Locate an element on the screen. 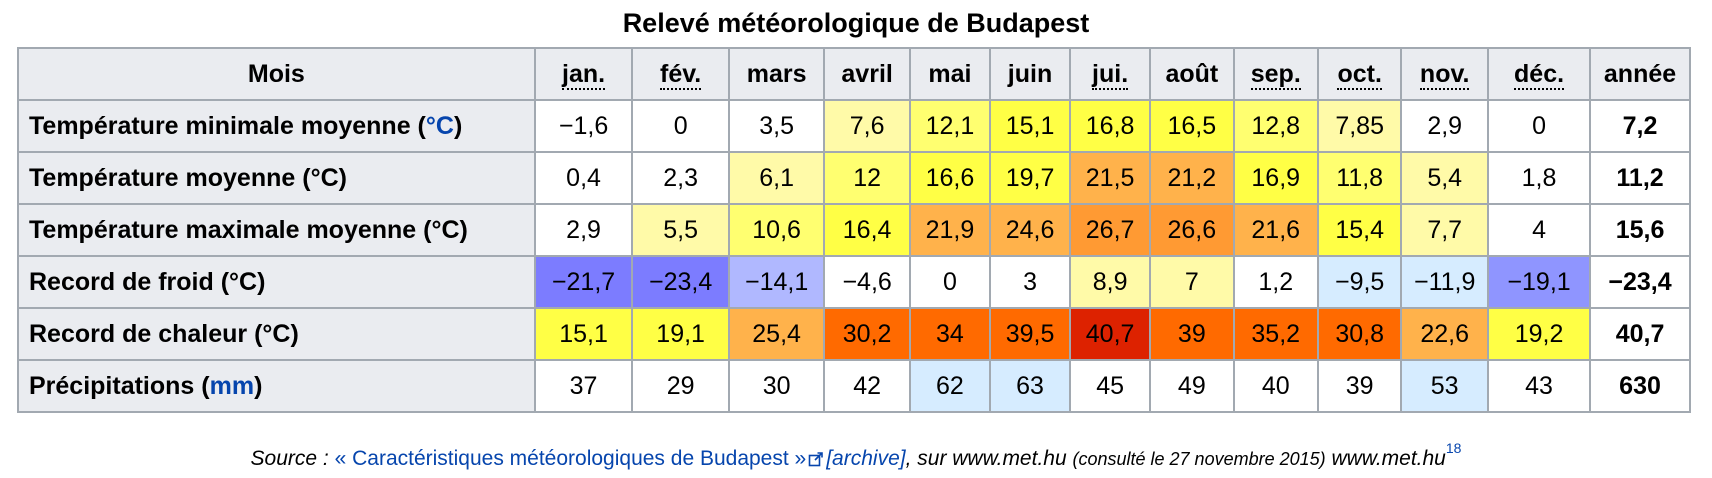 This screenshot has height=478, width=1712. value-cell: 29 is located at coordinates (680, 386).